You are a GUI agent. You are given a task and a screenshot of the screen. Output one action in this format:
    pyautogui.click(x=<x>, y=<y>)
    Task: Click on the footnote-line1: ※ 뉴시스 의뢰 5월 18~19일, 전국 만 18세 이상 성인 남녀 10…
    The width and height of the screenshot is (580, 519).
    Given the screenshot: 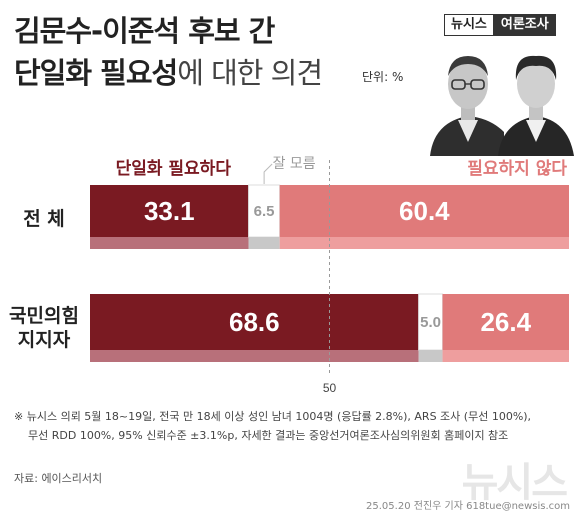 What is the action you would take?
    pyautogui.click(x=273, y=416)
    